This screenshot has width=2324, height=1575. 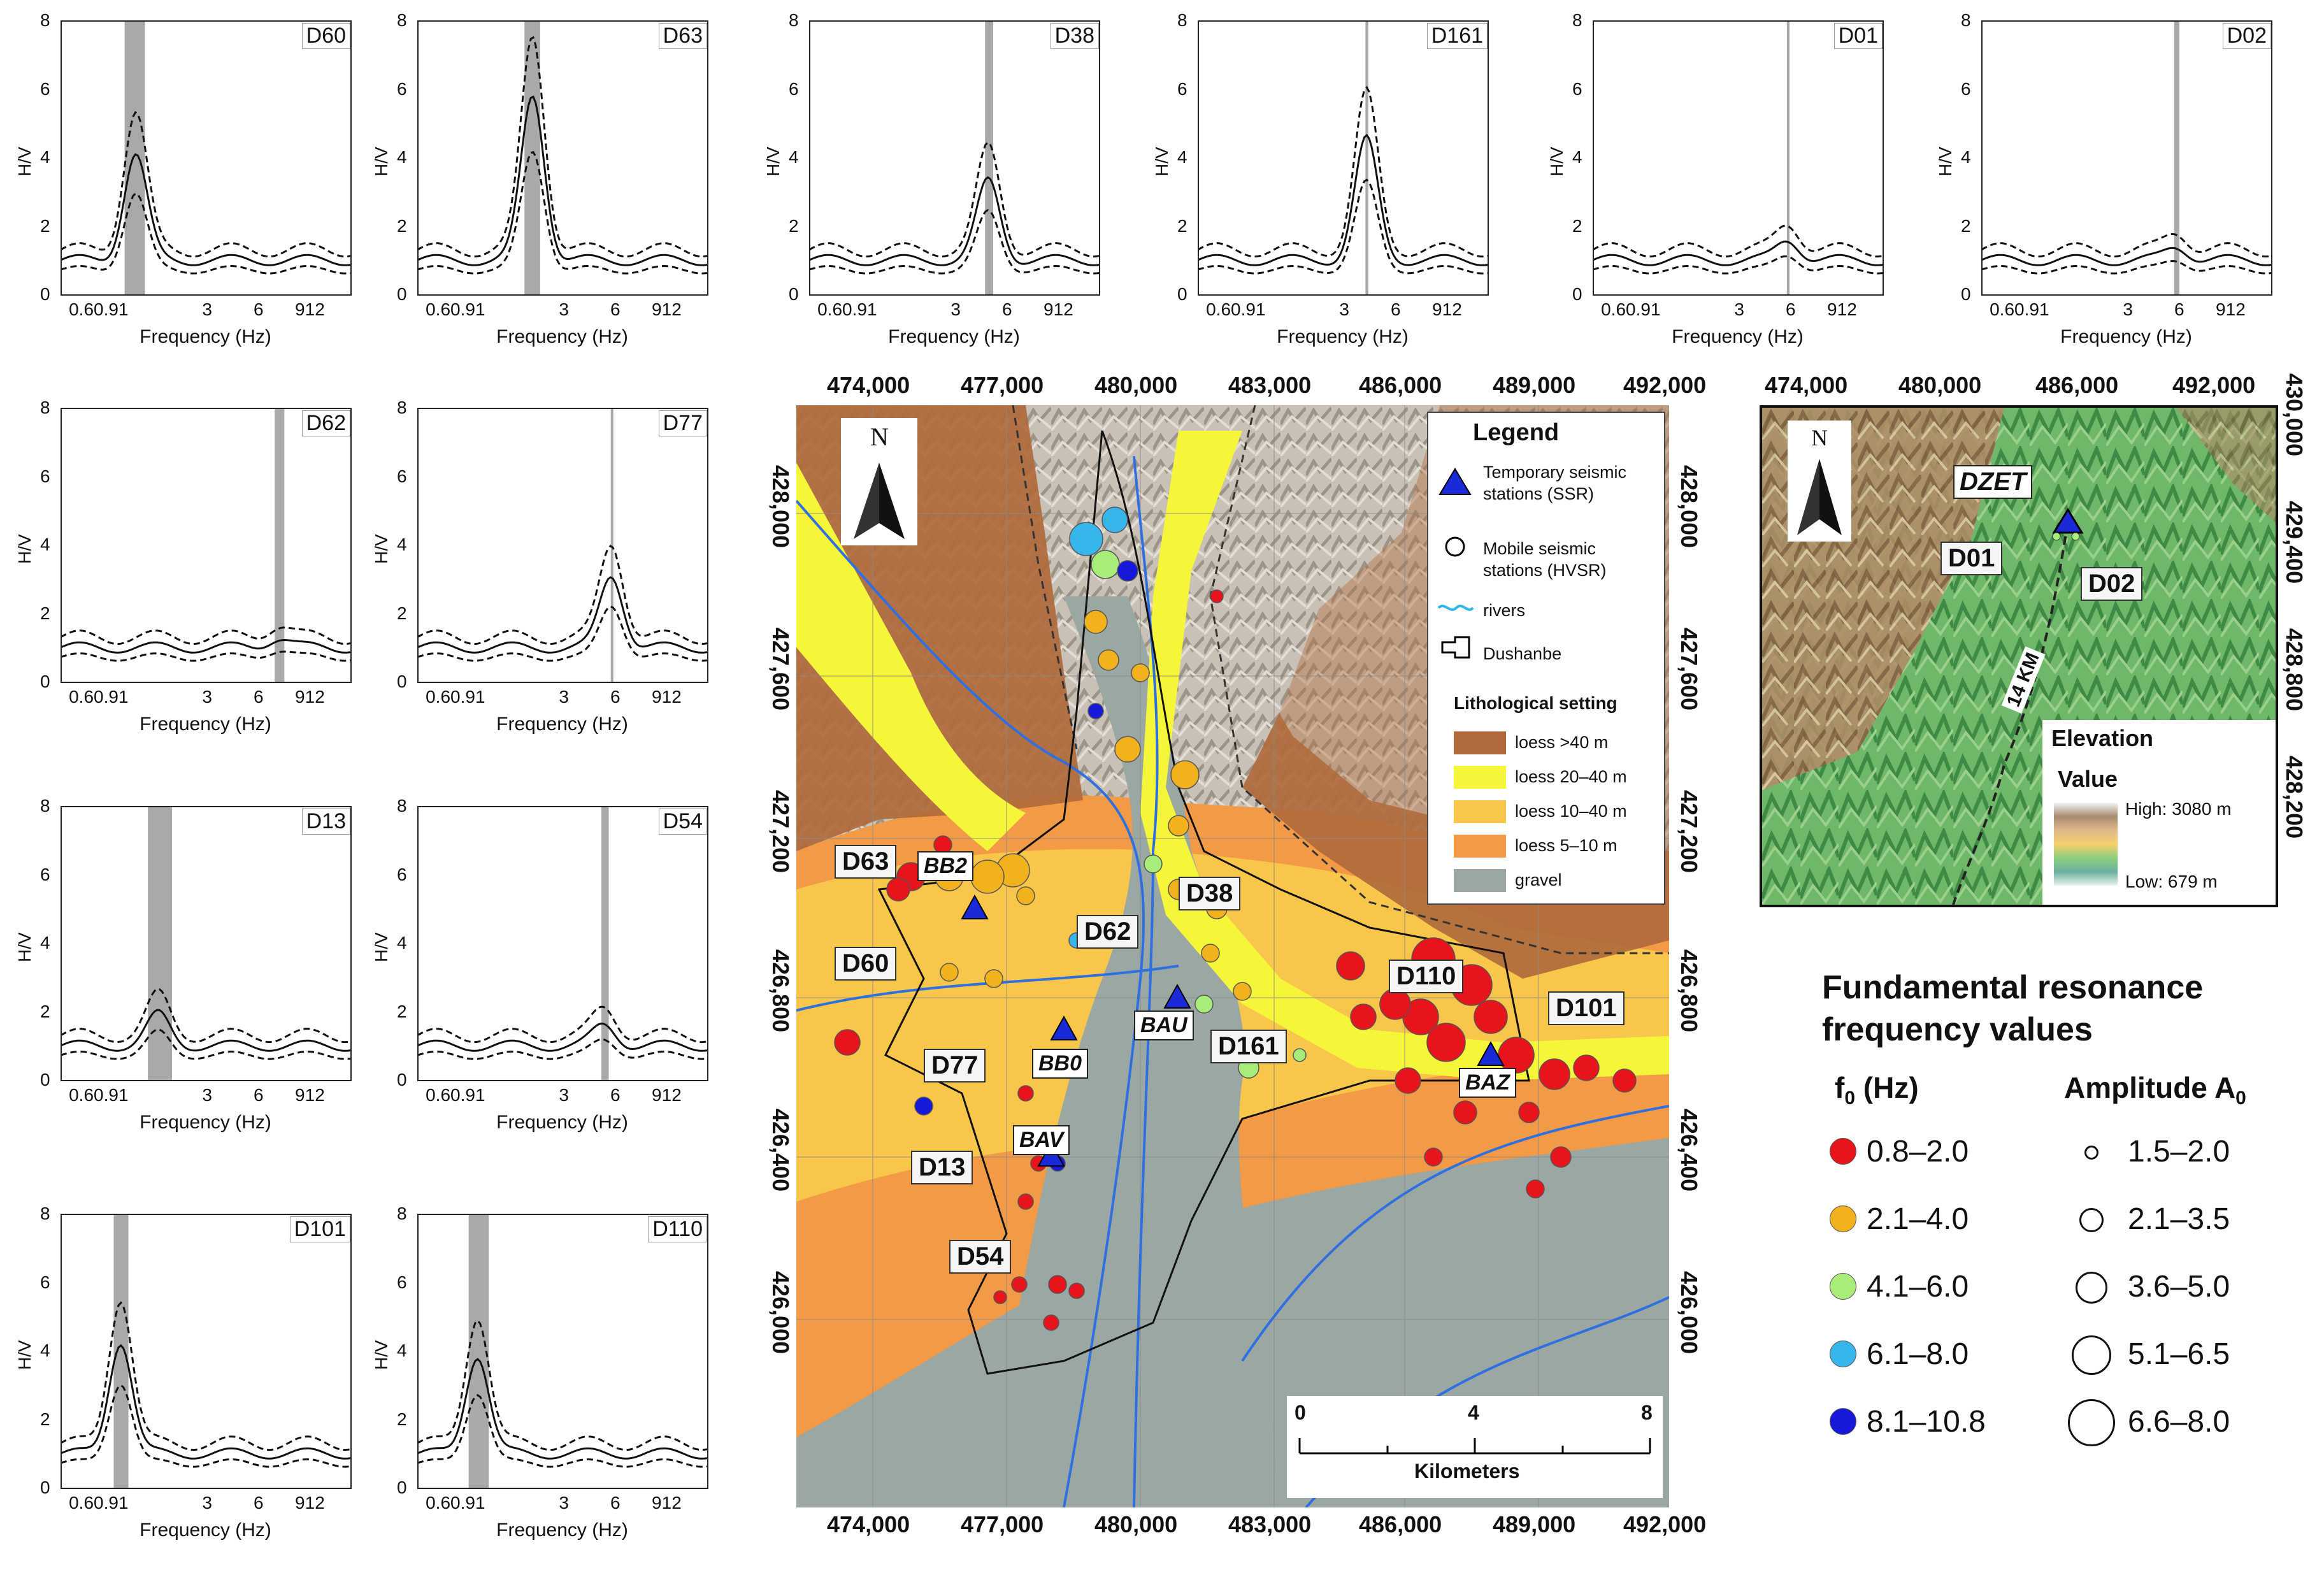 What do you see at coordinates (319, 1229) in the screenshot?
I see `panel-label-D101: D101` at bounding box center [319, 1229].